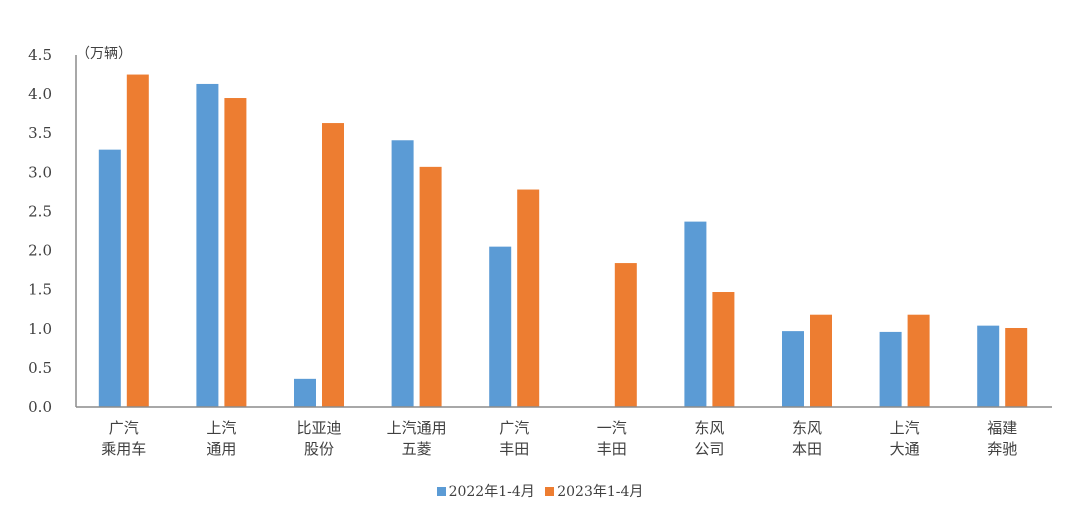 The height and width of the screenshot is (517, 1080). What do you see at coordinates (417, 428) in the screenshot?
I see `x-category-label: 上汽通用` at bounding box center [417, 428].